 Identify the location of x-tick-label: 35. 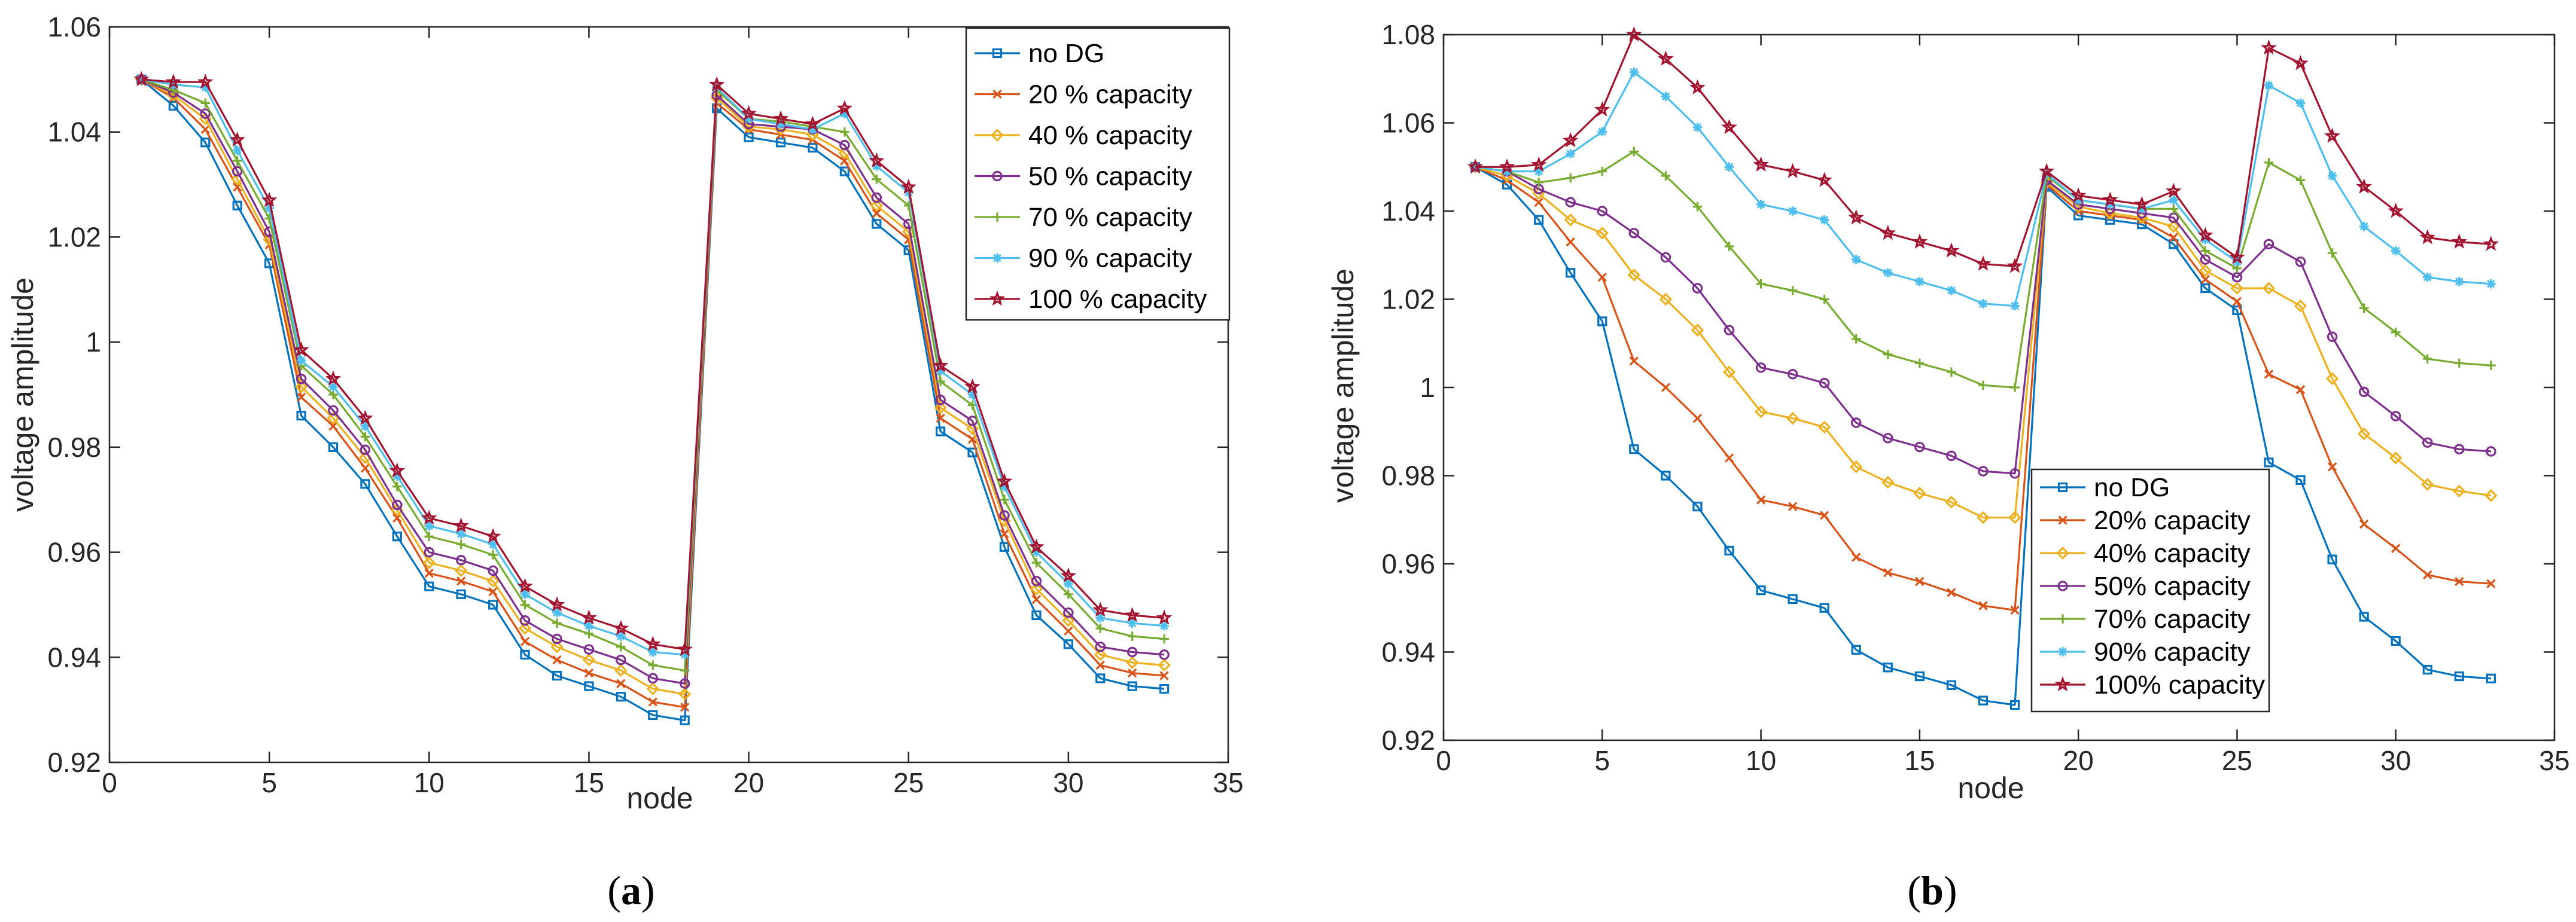
(2554, 760).